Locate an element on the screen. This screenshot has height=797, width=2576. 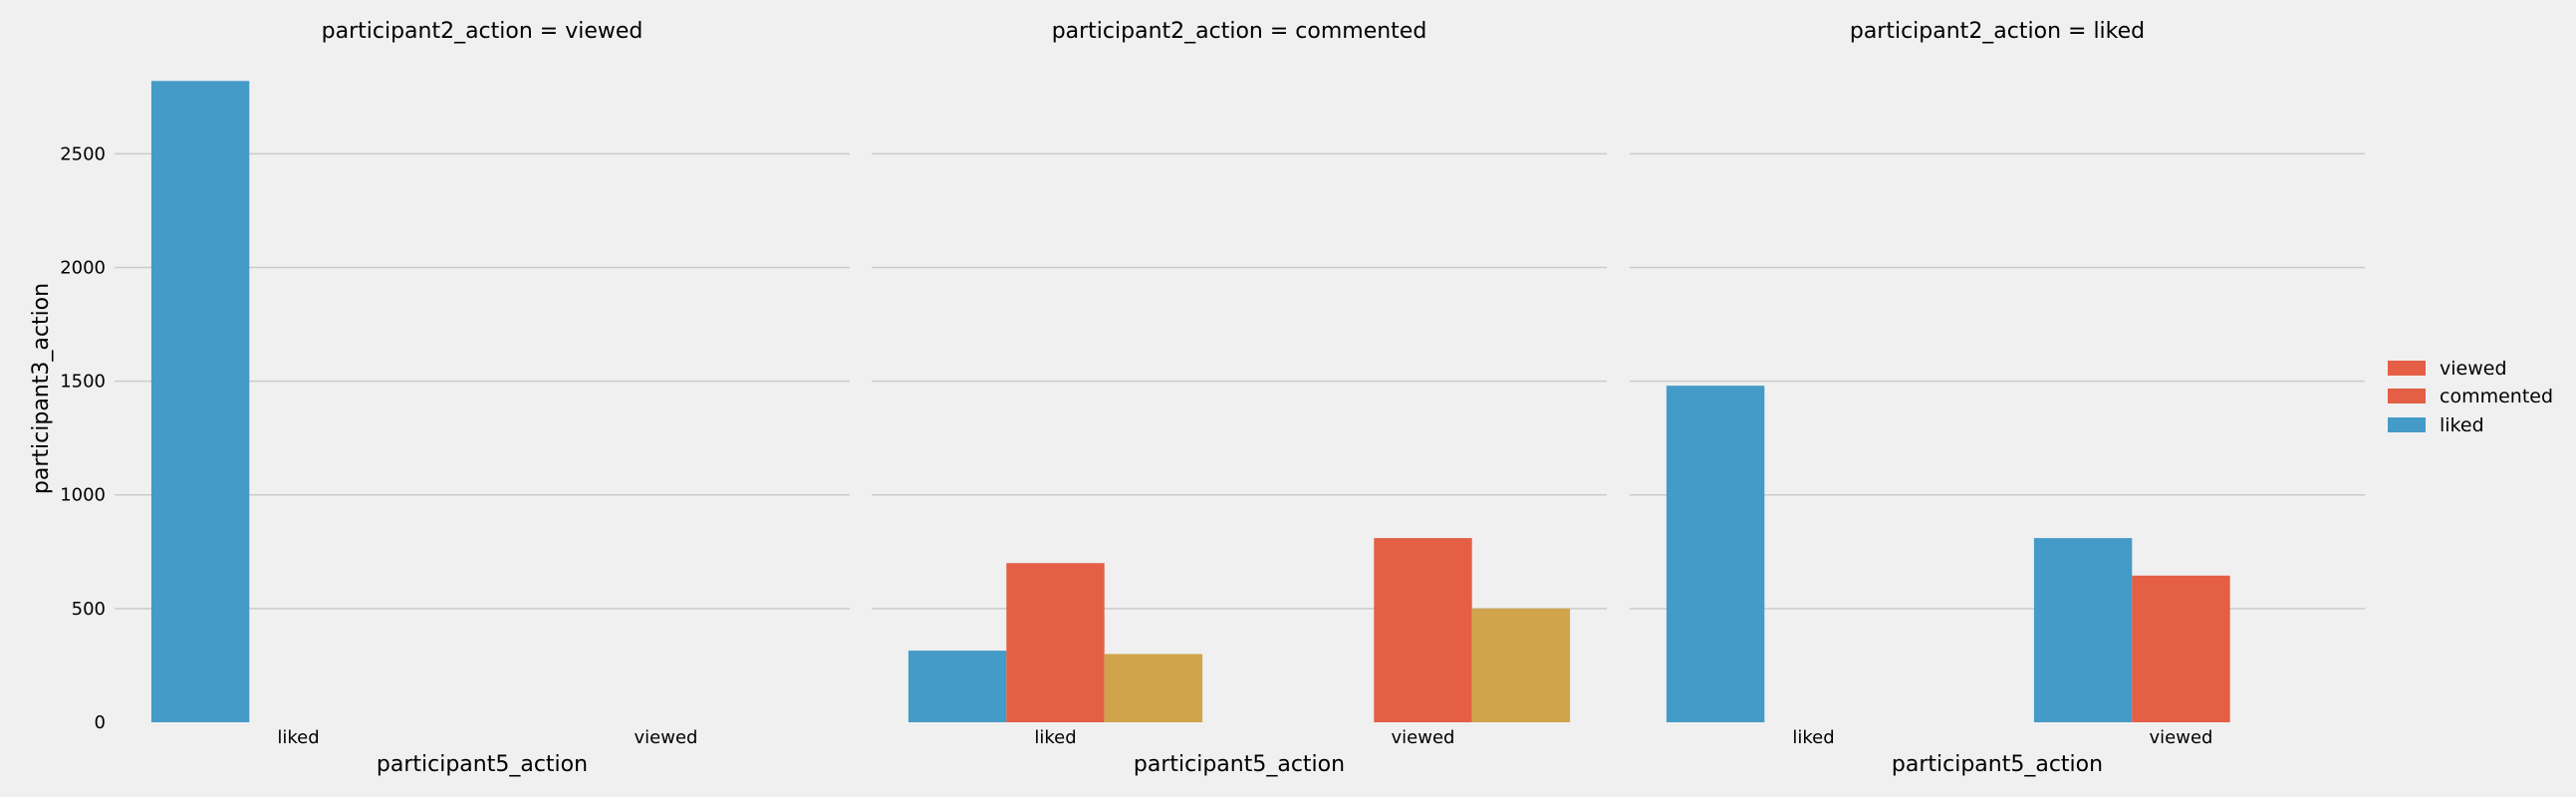
y-axis-label: participant3_action is located at coordinates (41, 388).